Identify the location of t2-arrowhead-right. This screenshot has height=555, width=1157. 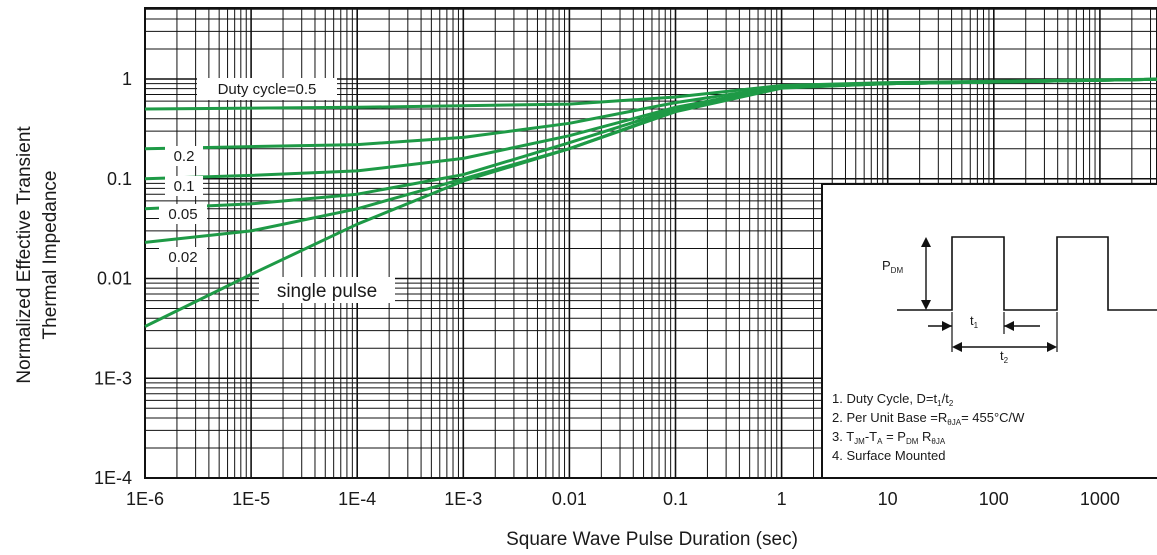
(1052, 347).